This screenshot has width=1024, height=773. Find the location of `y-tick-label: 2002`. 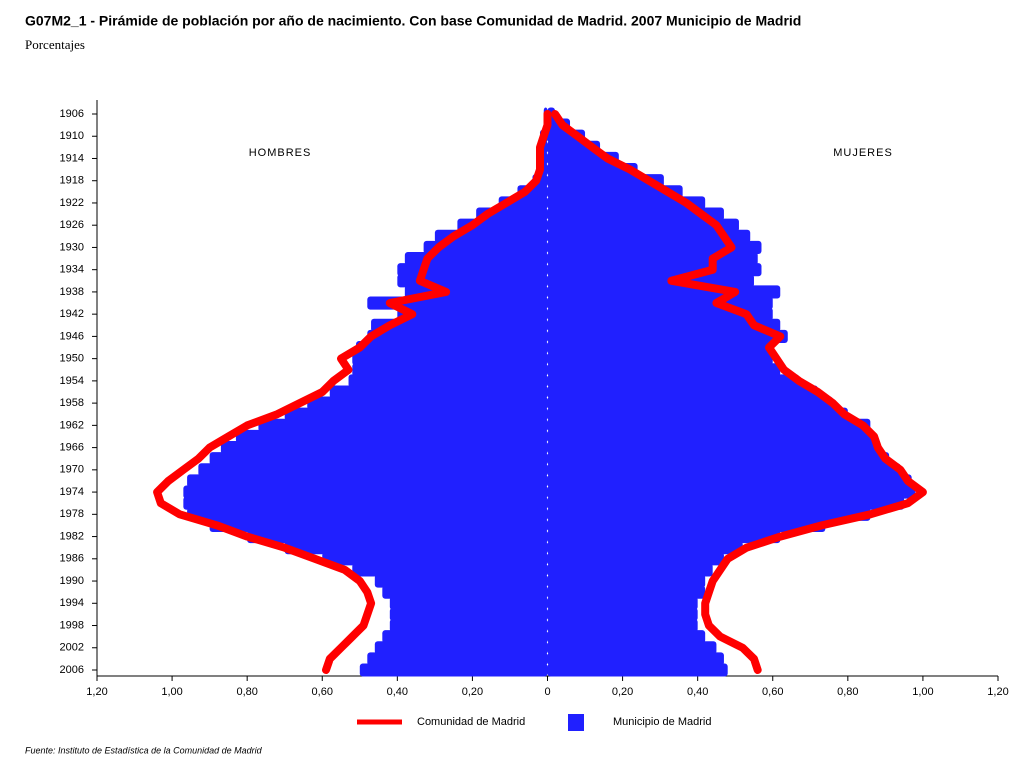

y-tick-label: 2002 is located at coordinates (72, 648).